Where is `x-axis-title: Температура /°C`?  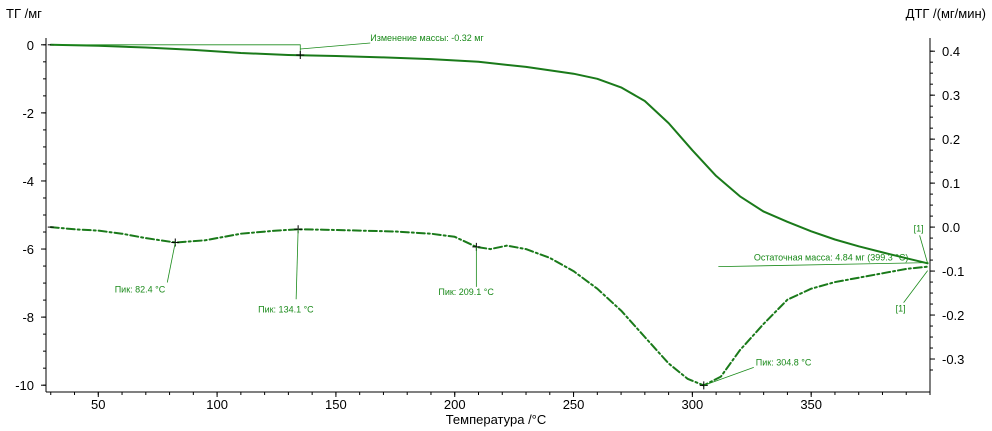
x-axis-title: Температура /°C is located at coordinates (496, 419).